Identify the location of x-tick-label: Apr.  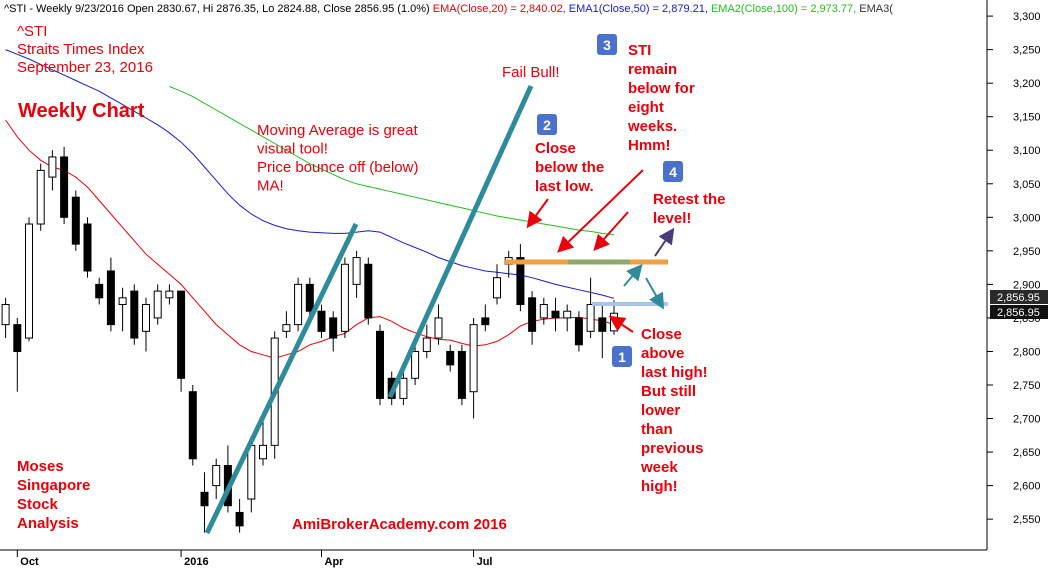
(335, 562).